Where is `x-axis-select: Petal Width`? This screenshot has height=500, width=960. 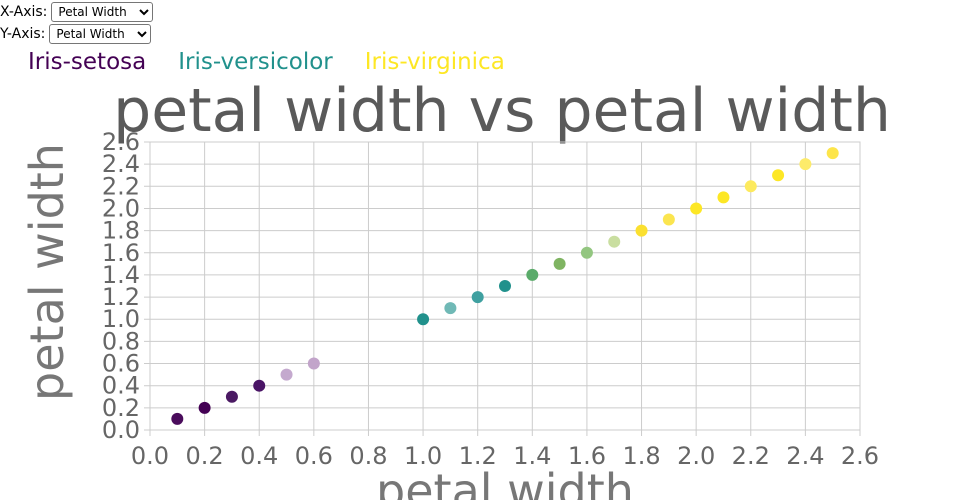
x-axis-select: Petal Width is located at coordinates (102, 12).